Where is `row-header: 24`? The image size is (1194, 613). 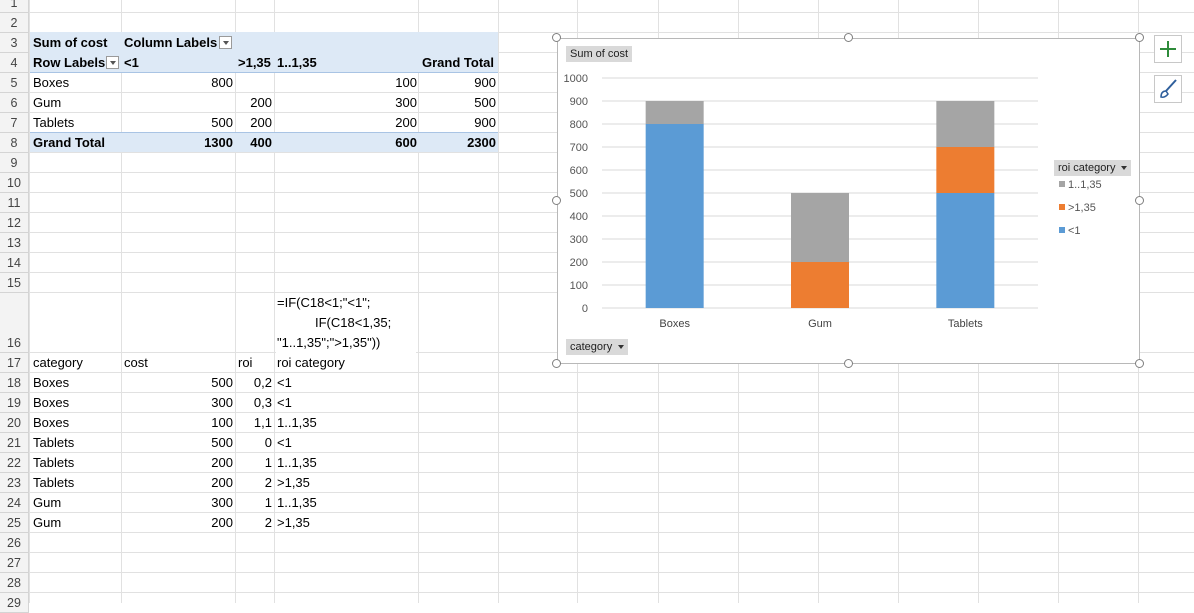
row-header: 24 is located at coordinates (14, 503).